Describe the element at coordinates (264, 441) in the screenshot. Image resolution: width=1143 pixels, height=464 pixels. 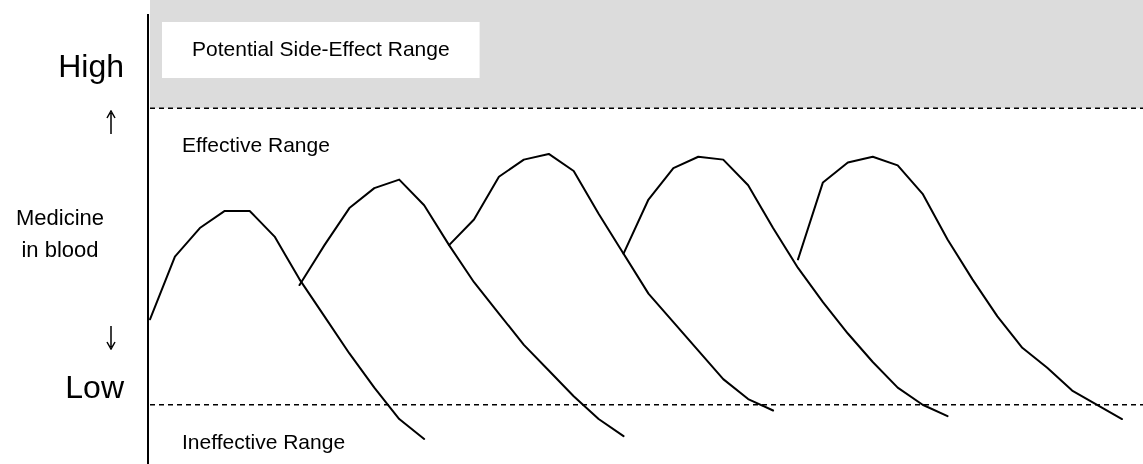
I see `annotation: Ineffective Range` at that location.